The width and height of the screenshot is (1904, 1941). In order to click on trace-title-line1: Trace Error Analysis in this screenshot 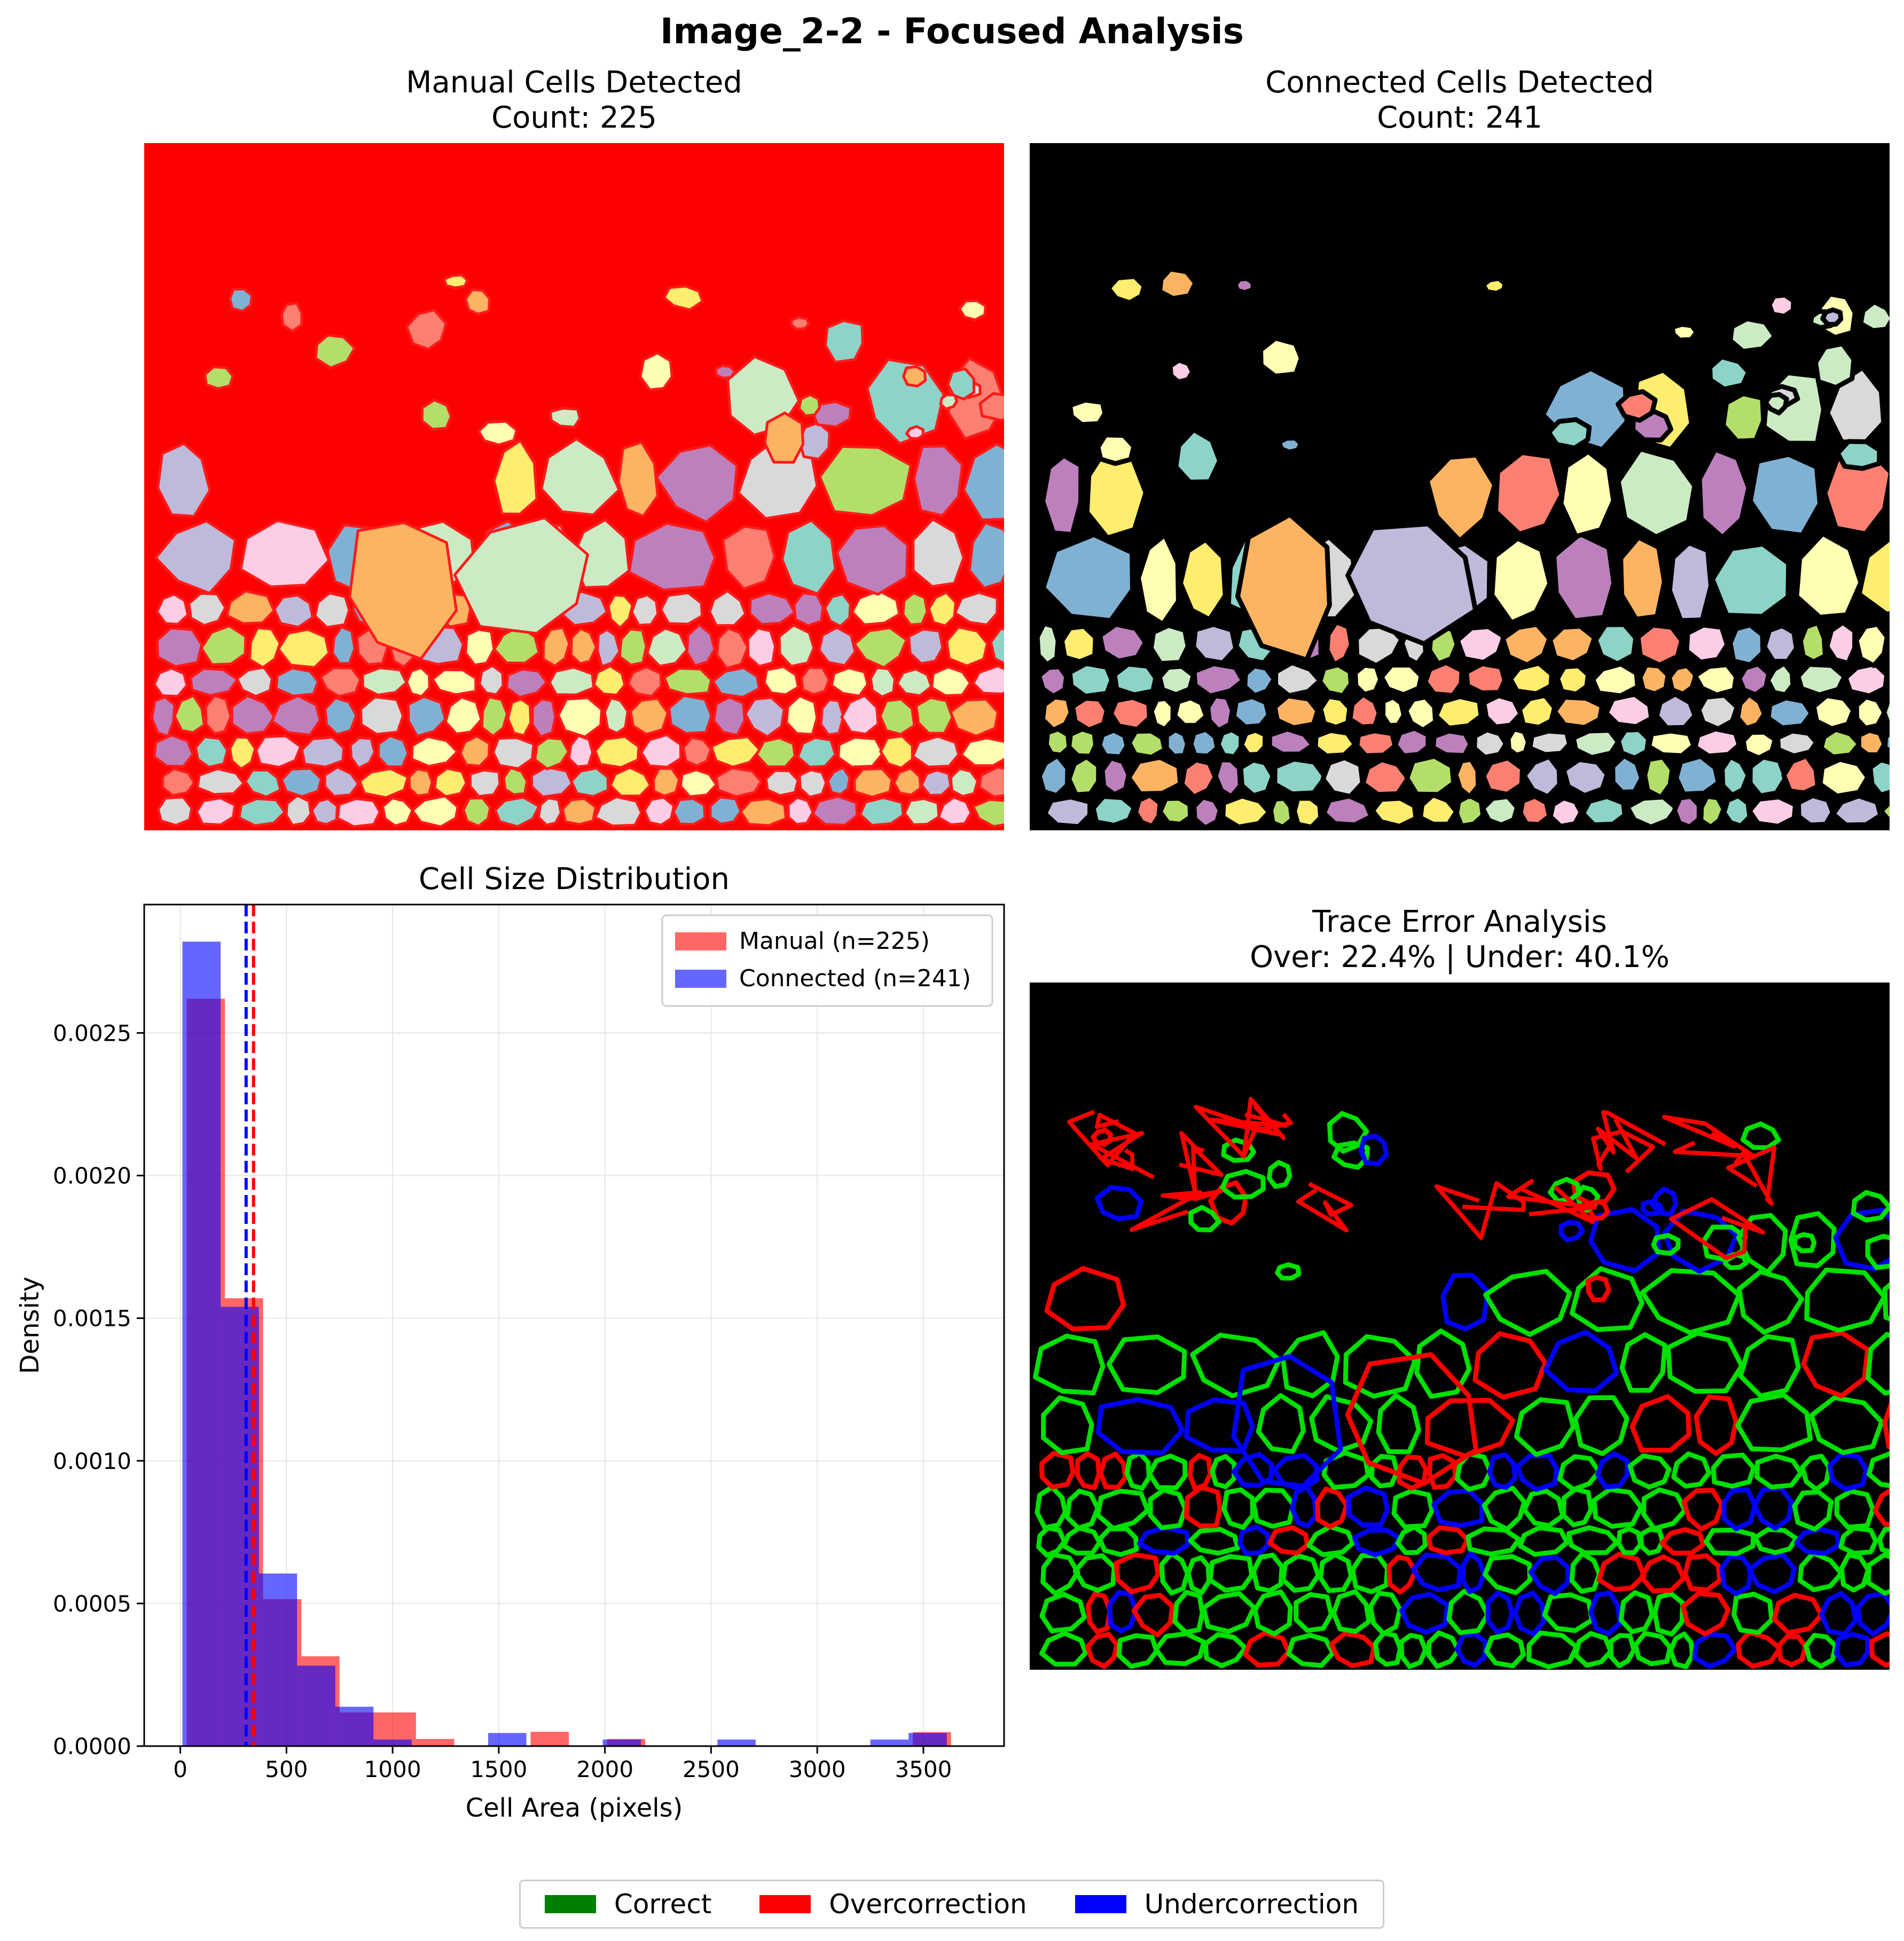, I will do `click(1459, 922)`.